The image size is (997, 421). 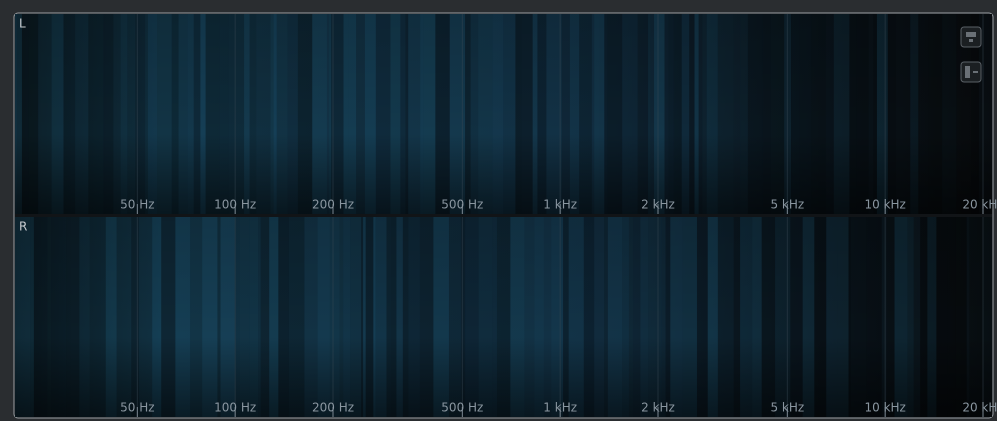 What do you see at coordinates (971, 37) in the screenshot?
I see `view-icon` at bounding box center [971, 37].